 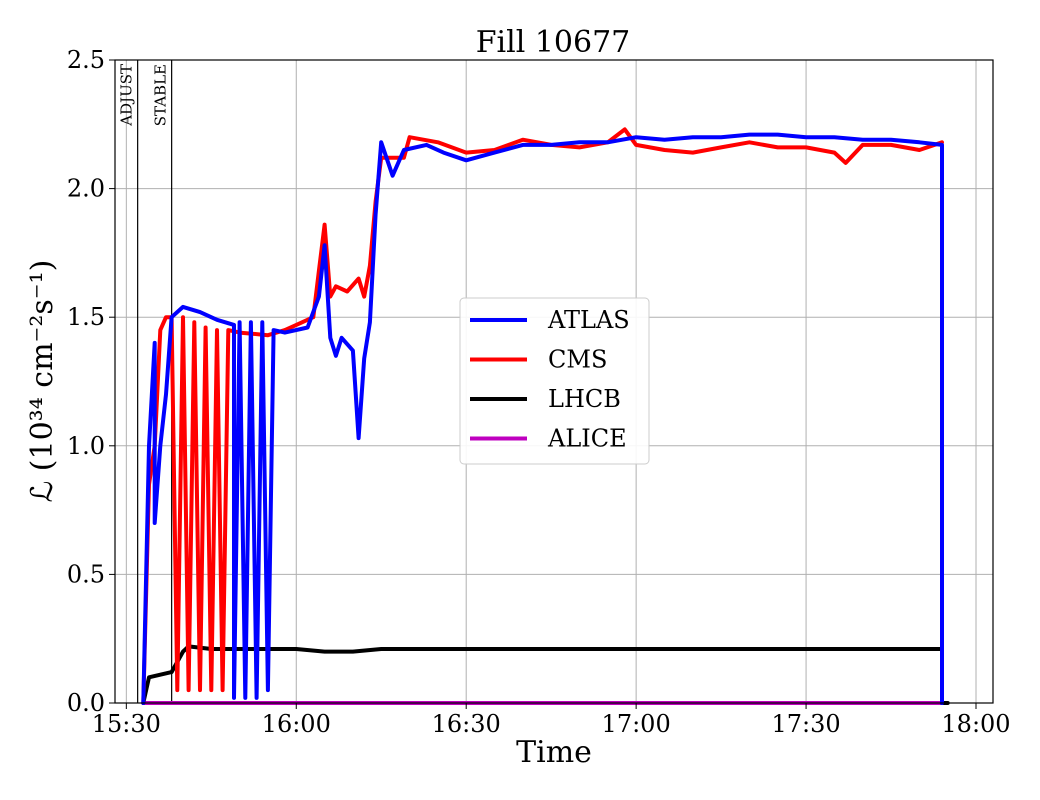 I want to click on phase-label: ADJUST, so click(x=127, y=95).